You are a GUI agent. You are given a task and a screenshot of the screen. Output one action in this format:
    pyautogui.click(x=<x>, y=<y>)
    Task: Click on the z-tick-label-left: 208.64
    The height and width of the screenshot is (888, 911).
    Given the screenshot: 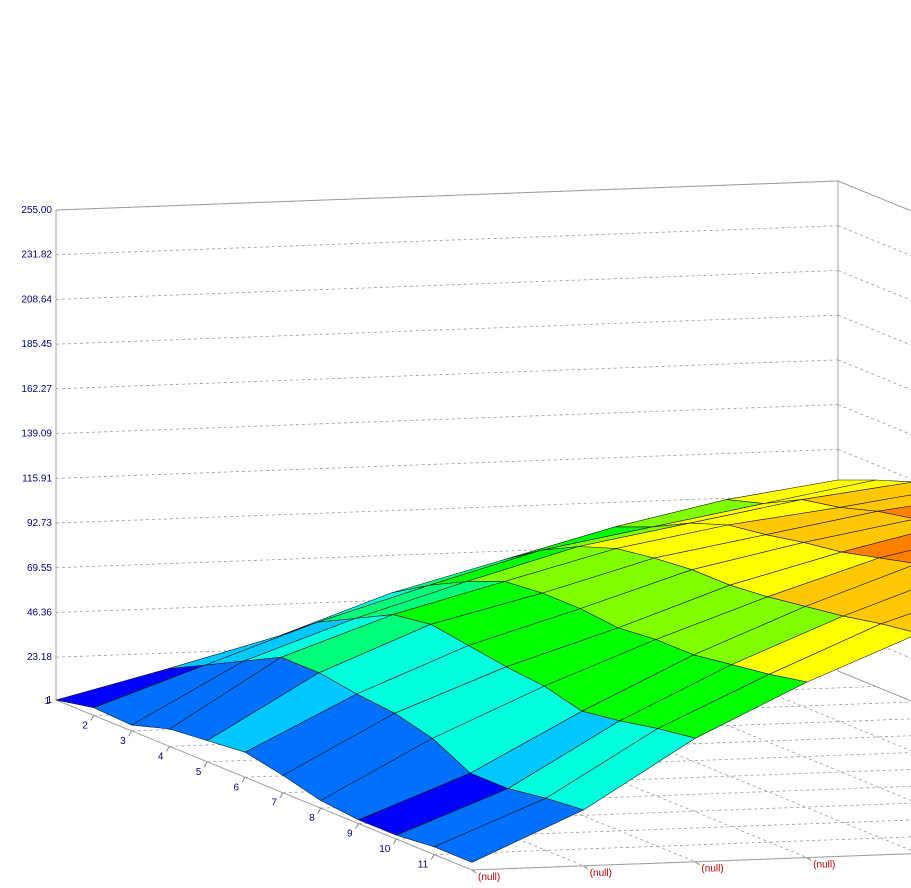 What is the action you would take?
    pyautogui.click(x=36, y=299)
    